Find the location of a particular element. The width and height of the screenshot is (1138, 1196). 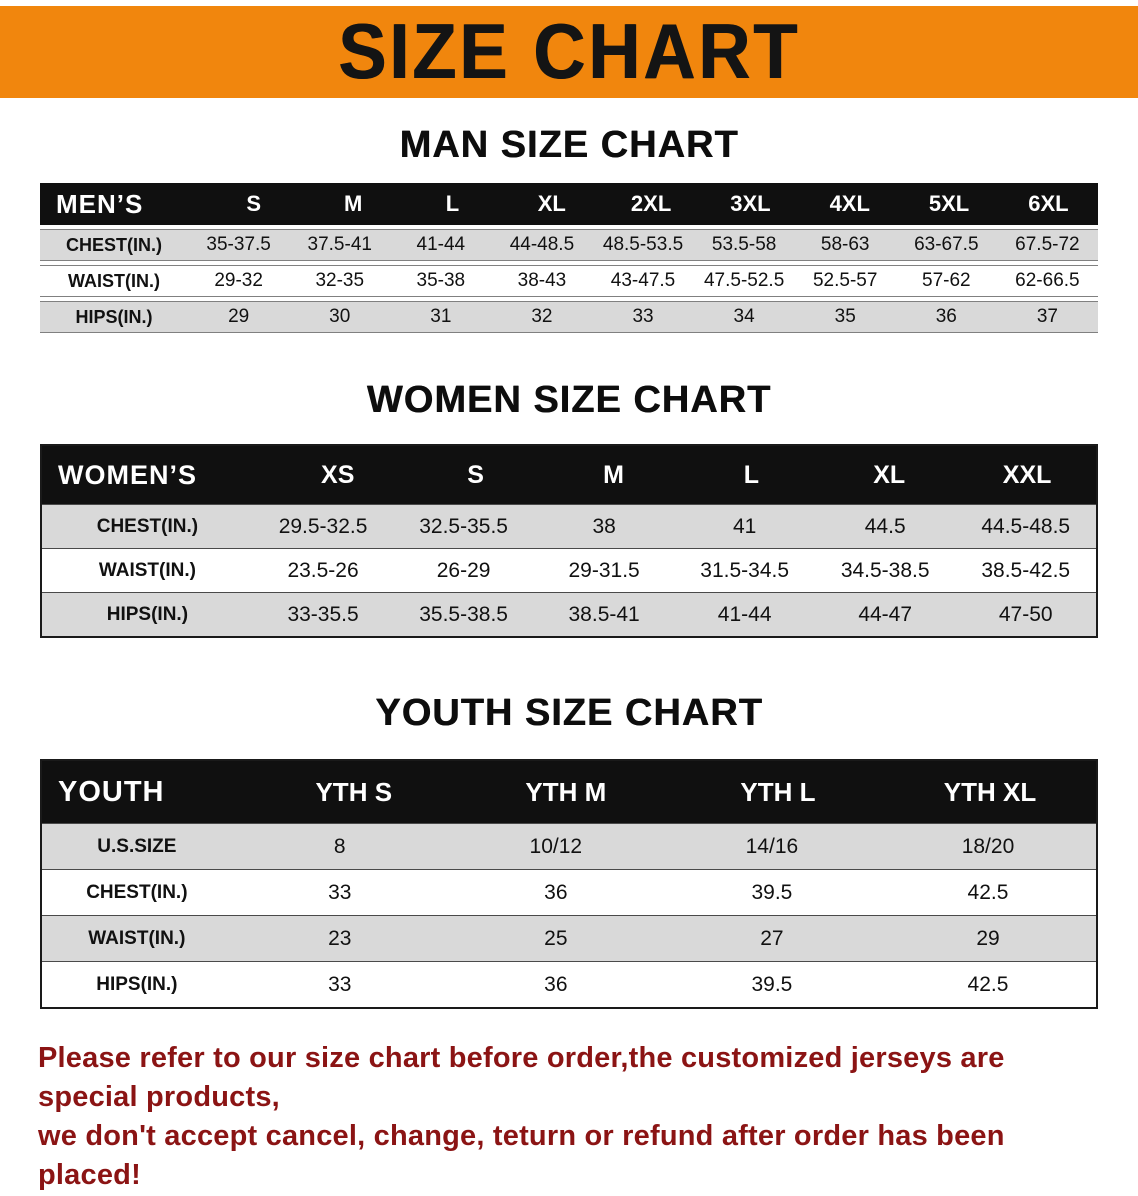

value-cell: 57-62 is located at coordinates (946, 280).